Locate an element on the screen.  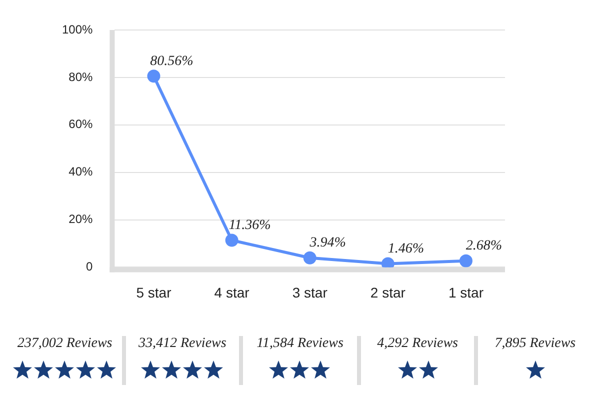
x-tick-label: 2 star is located at coordinates (388, 292).